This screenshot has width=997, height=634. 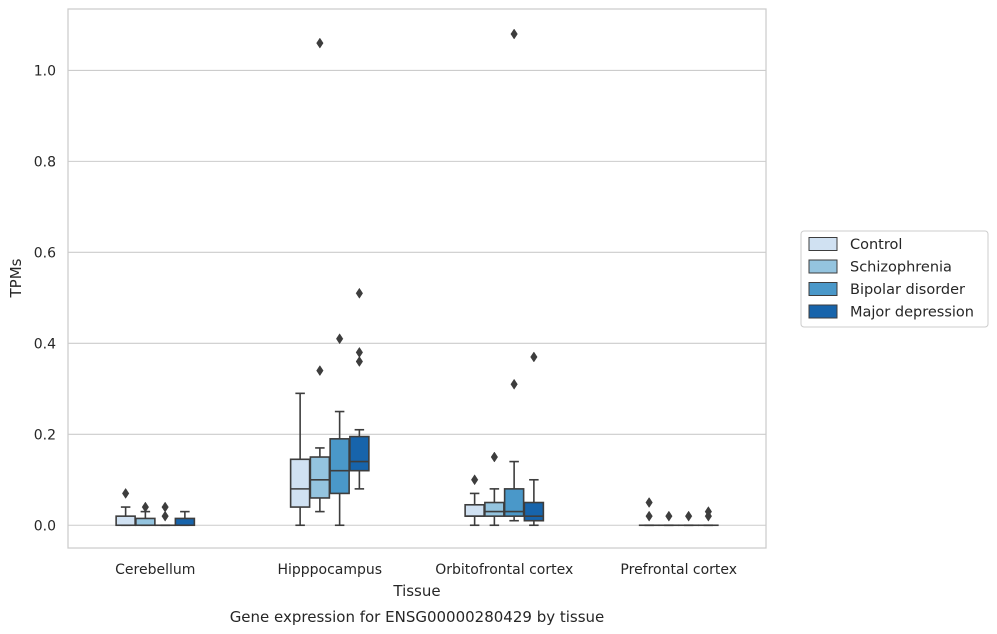 What do you see at coordinates (387, 459) in the screenshot?
I see `series-control` at bounding box center [387, 459].